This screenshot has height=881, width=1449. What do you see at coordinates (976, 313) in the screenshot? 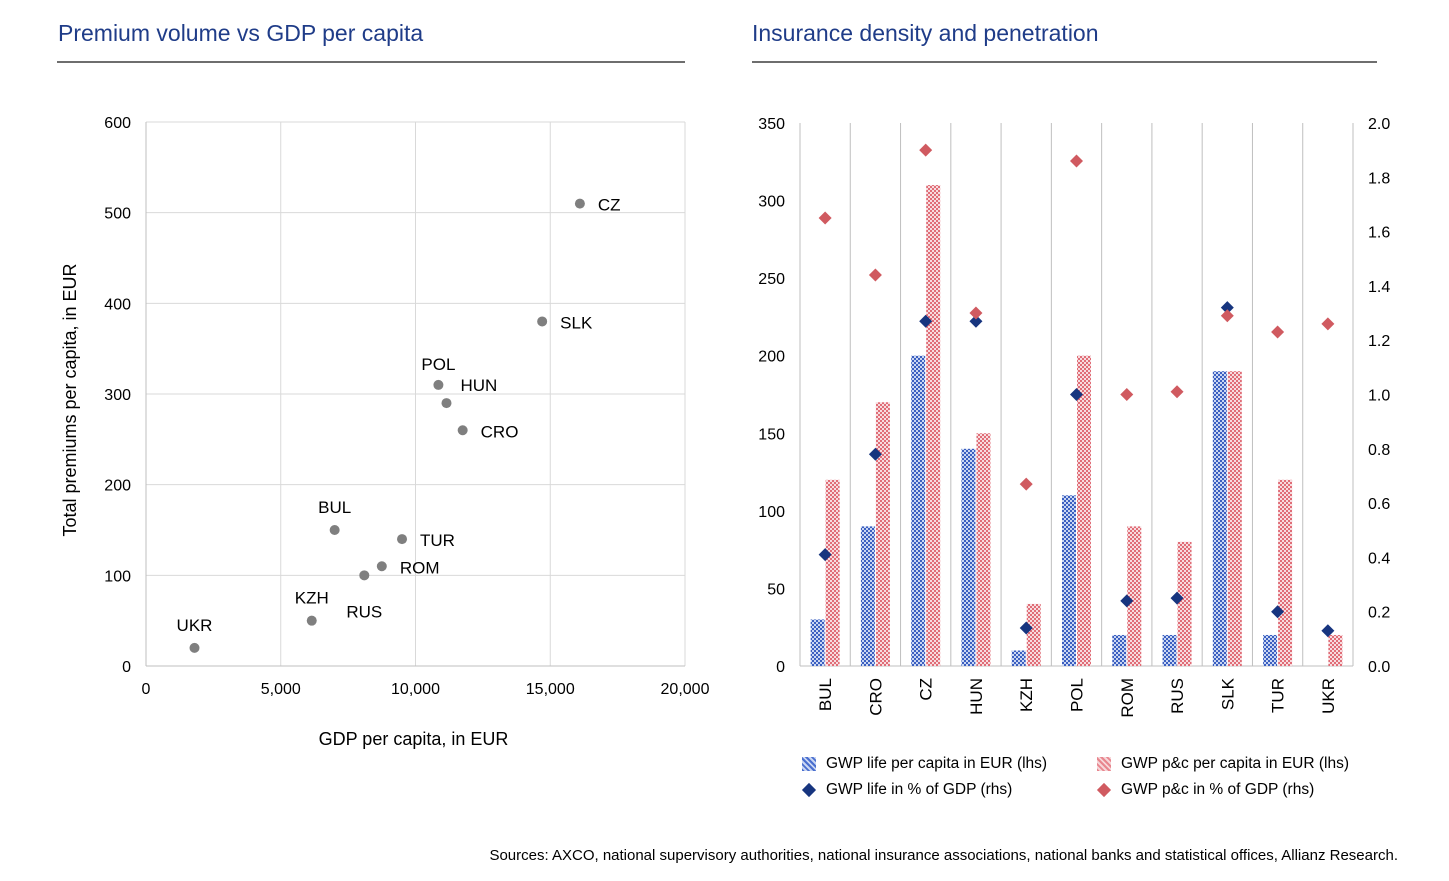
I see `marker-pc-hun` at bounding box center [976, 313].